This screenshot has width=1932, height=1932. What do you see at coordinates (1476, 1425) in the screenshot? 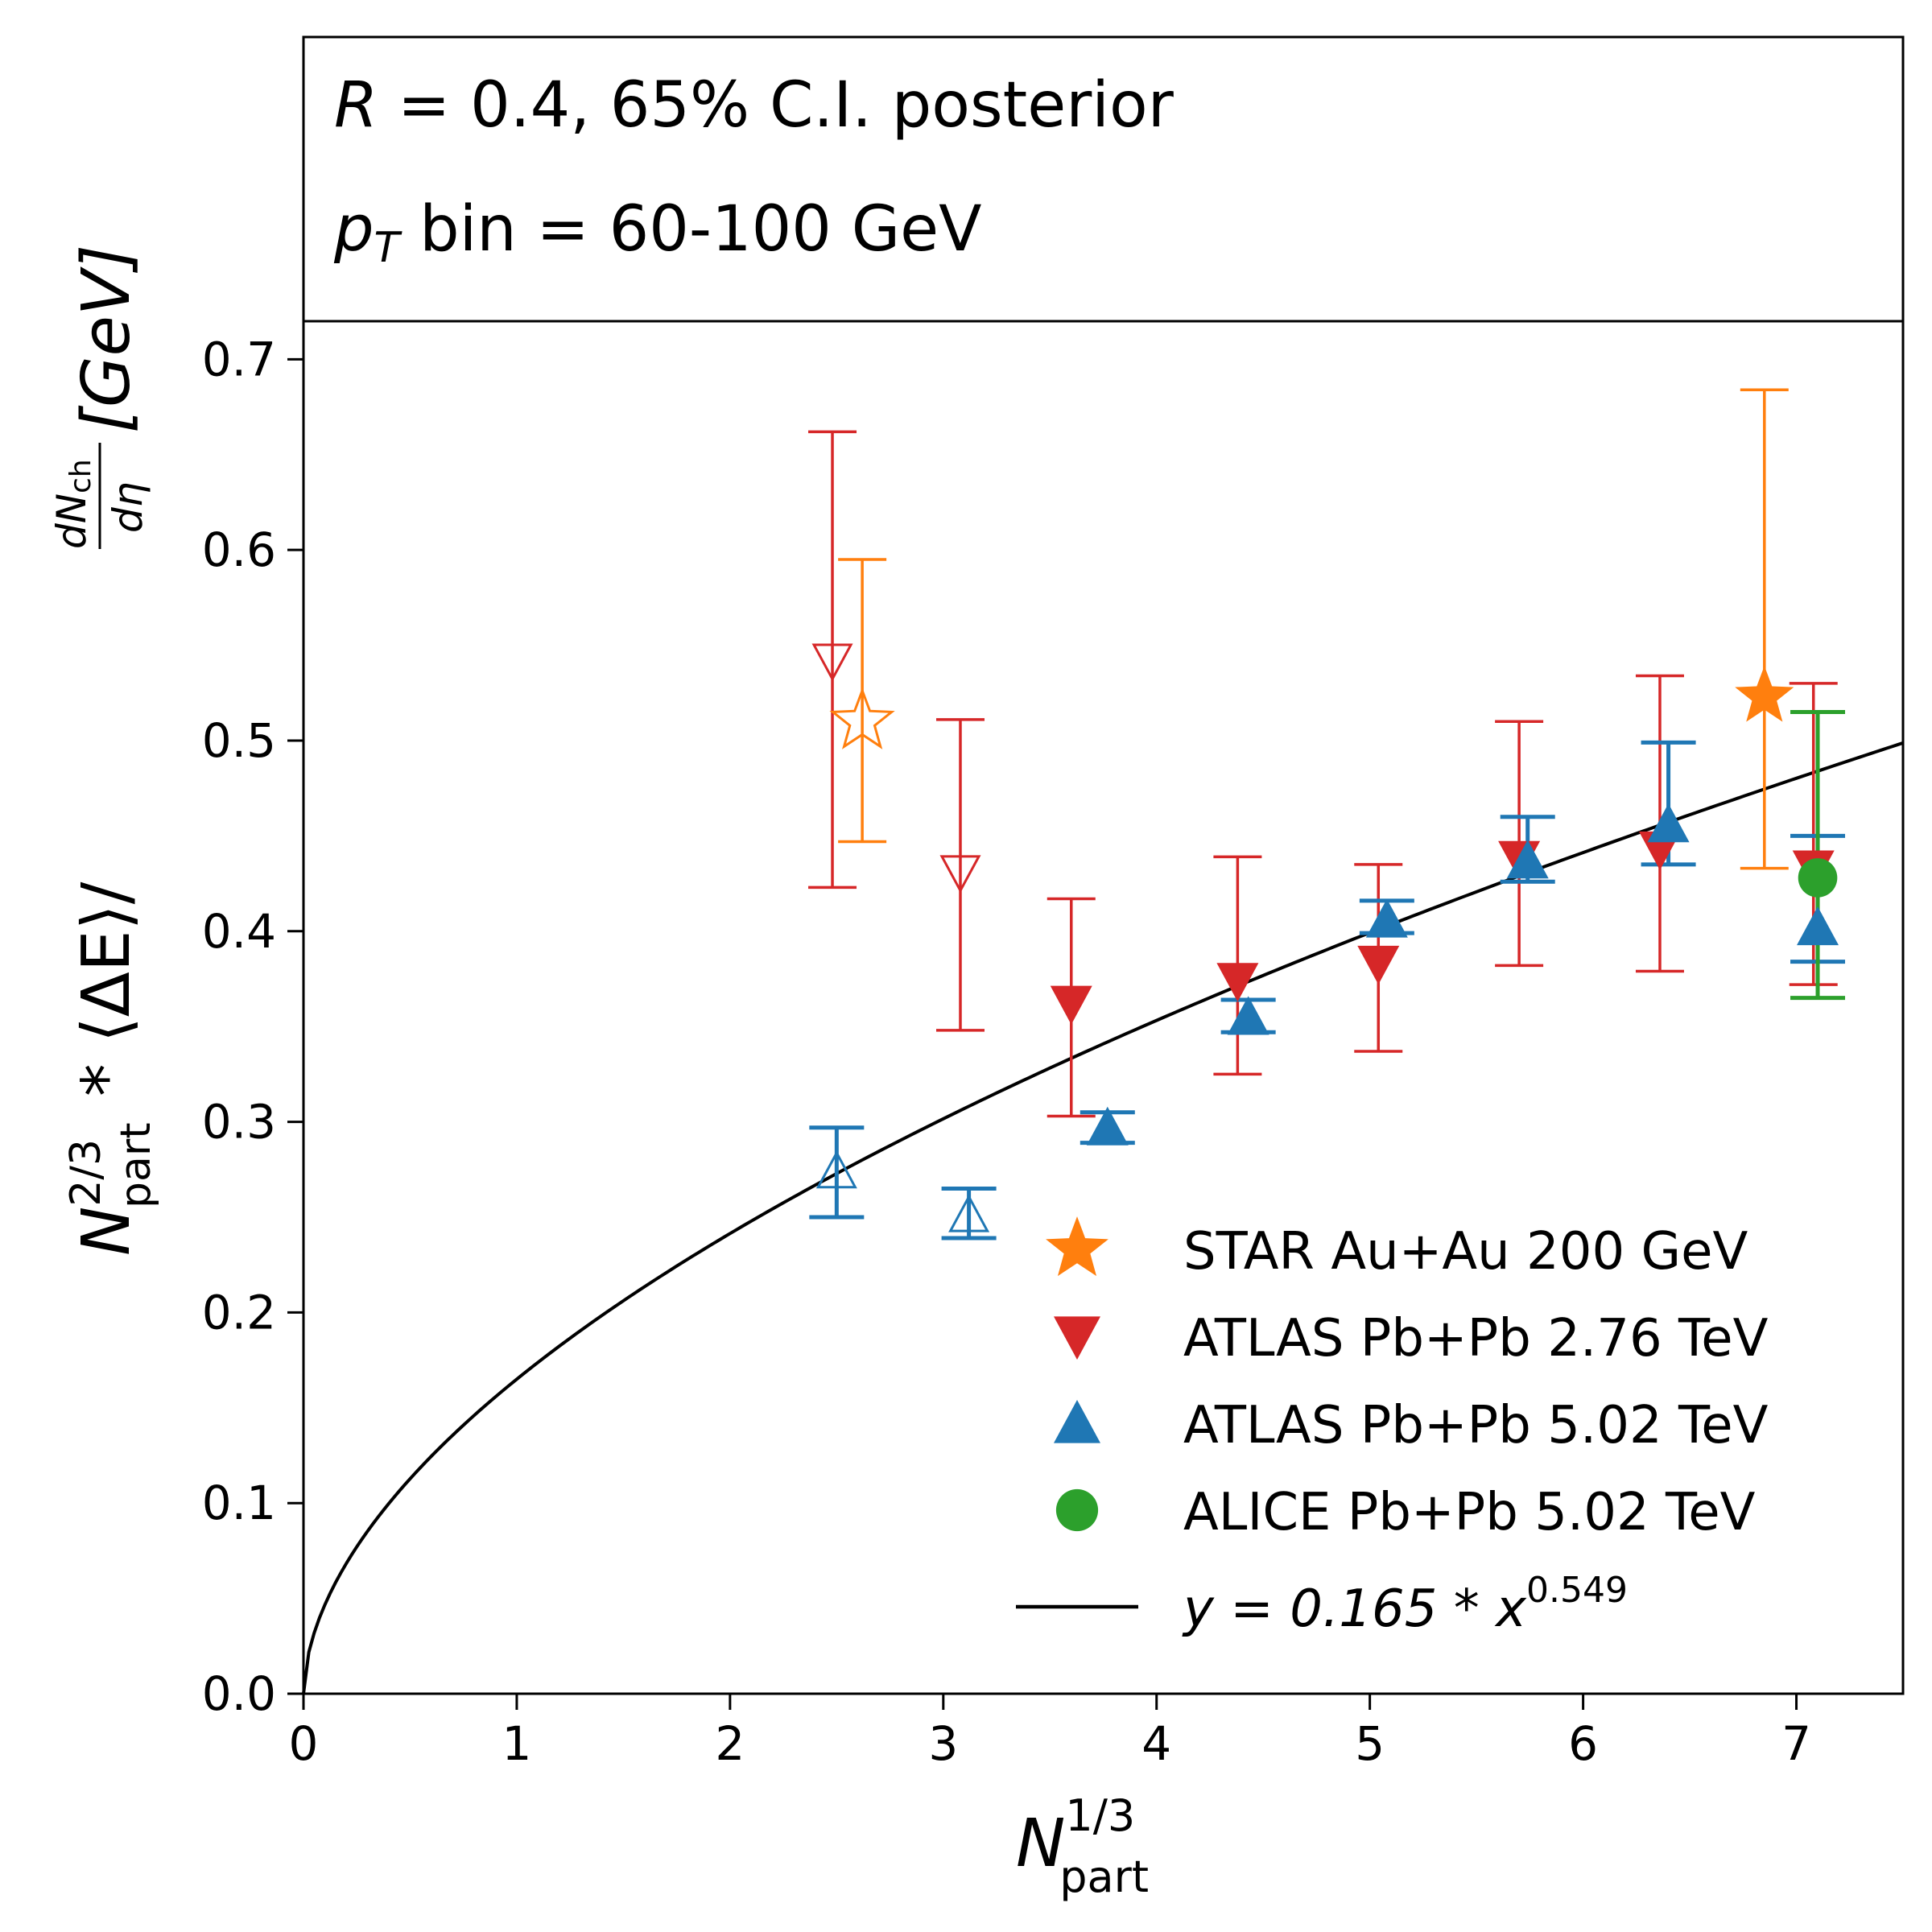
I see `legend-label-atlas-502: ATLAS Pb+Pb 5.02 TeV` at bounding box center [1476, 1425].